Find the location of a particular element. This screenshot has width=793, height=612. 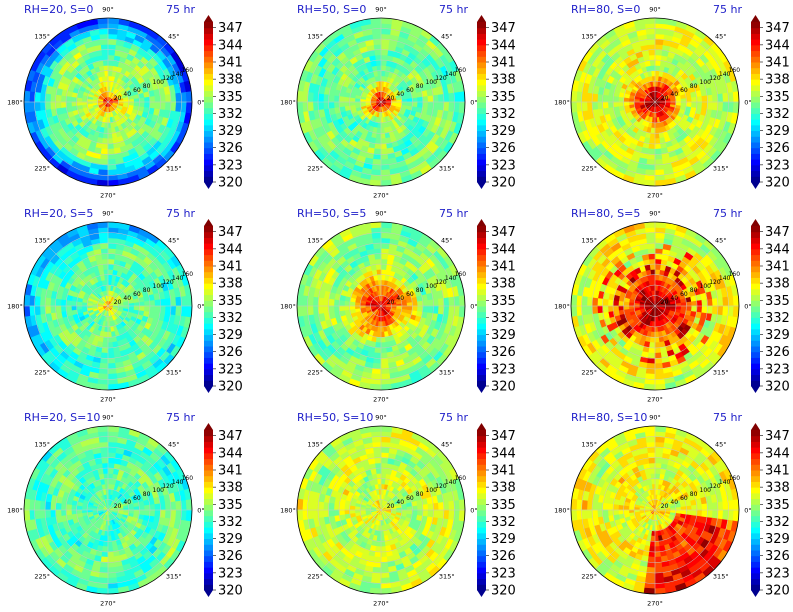

radial-label: 20 is located at coordinates (391, 302).